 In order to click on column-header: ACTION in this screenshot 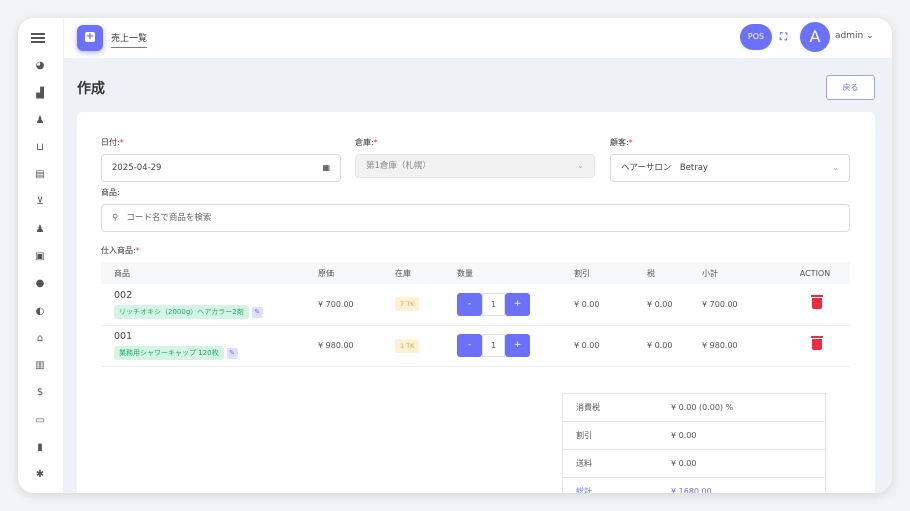, I will do `click(815, 273)`.